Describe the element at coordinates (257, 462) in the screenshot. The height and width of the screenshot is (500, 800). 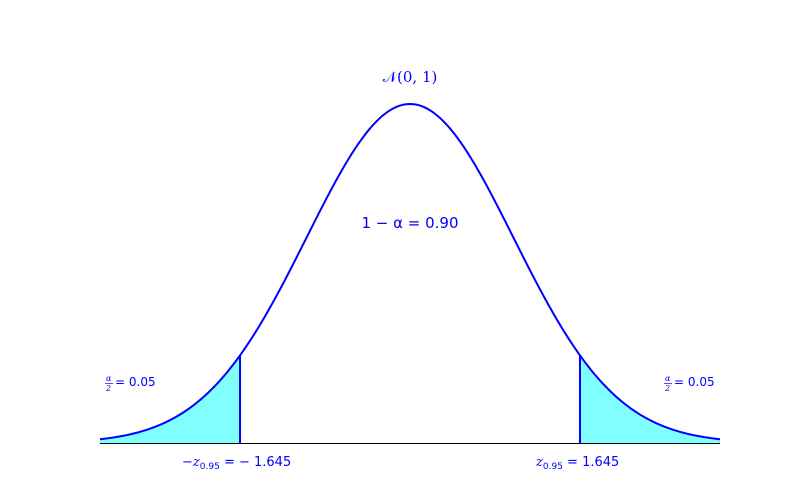
I see `left-critical-value: = − 1.645` at that location.